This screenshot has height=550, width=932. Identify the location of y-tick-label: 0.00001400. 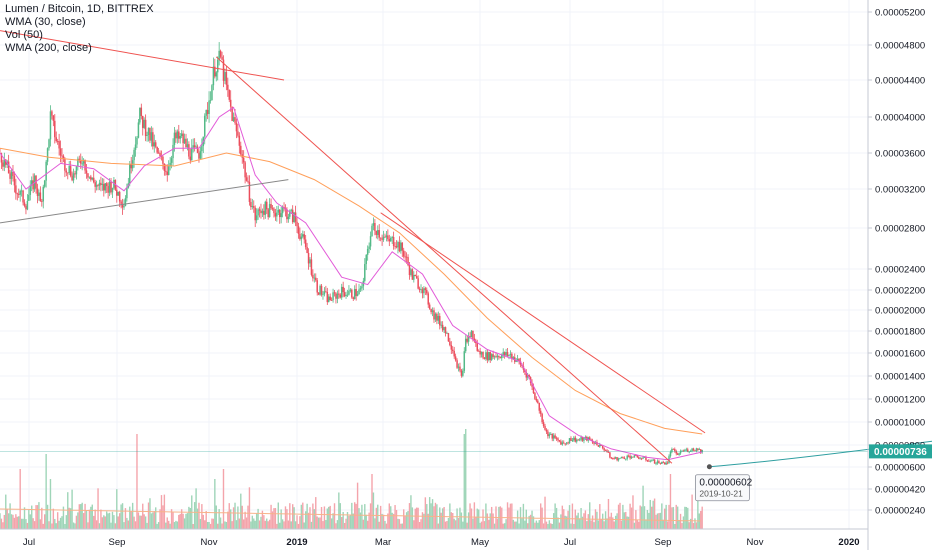
(900, 377).